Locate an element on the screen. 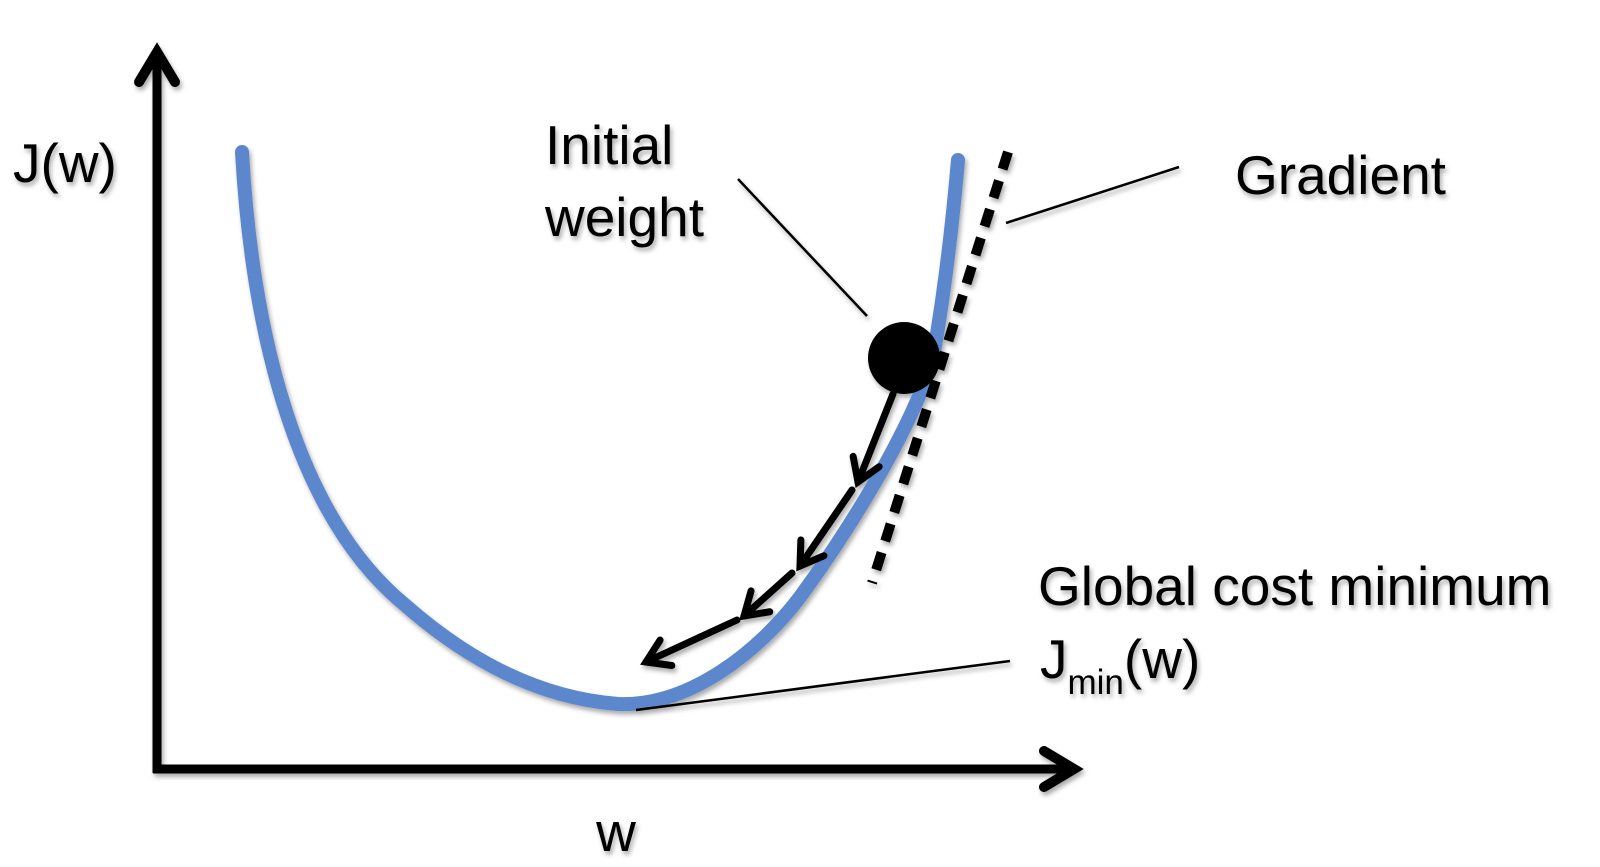 This screenshot has height=867, width=1600. descent-arrows is located at coordinates (768, 529).